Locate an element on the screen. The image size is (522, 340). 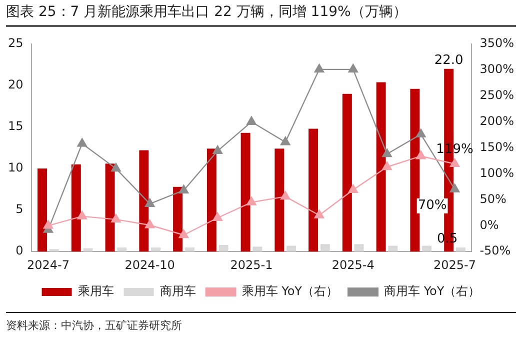
x-tick-label: 2024-10 is located at coordinates (149, 265).